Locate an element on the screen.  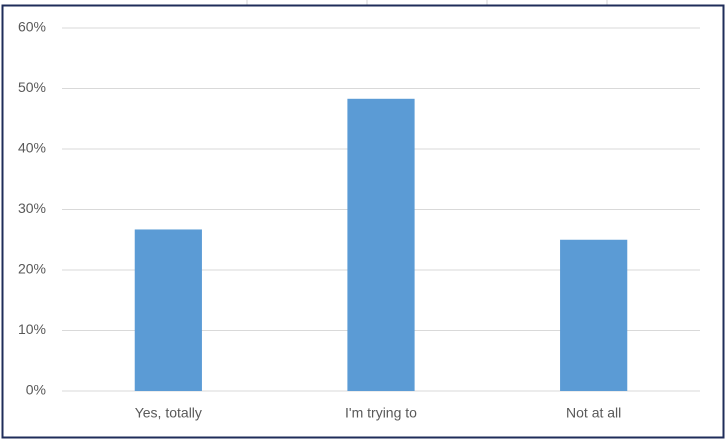
y-tick-label: 60% is located at coordinates (32, 27).